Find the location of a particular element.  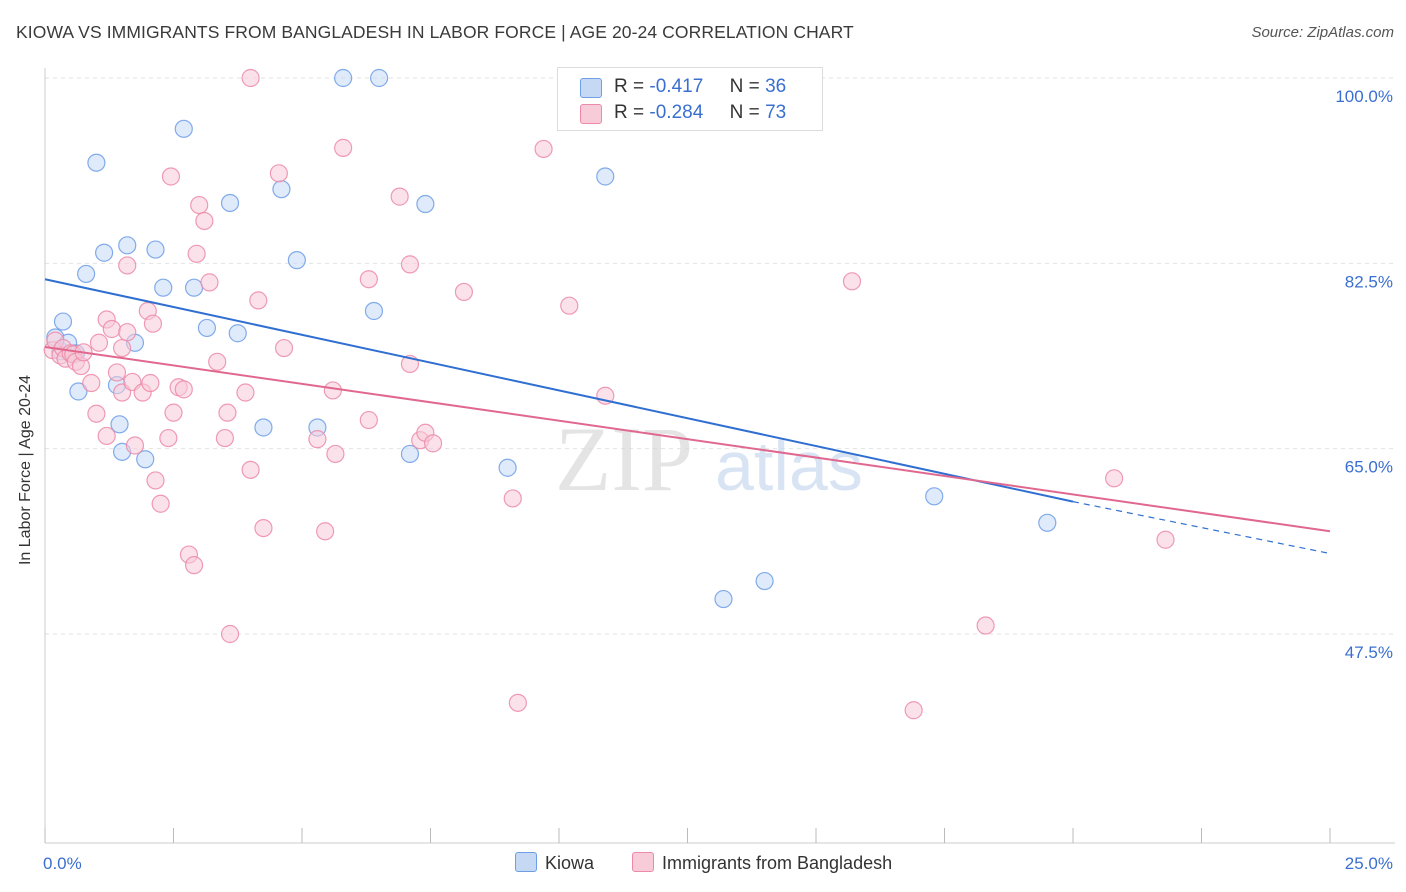

bangladesh-swatch is located at coordinates (643, 862).